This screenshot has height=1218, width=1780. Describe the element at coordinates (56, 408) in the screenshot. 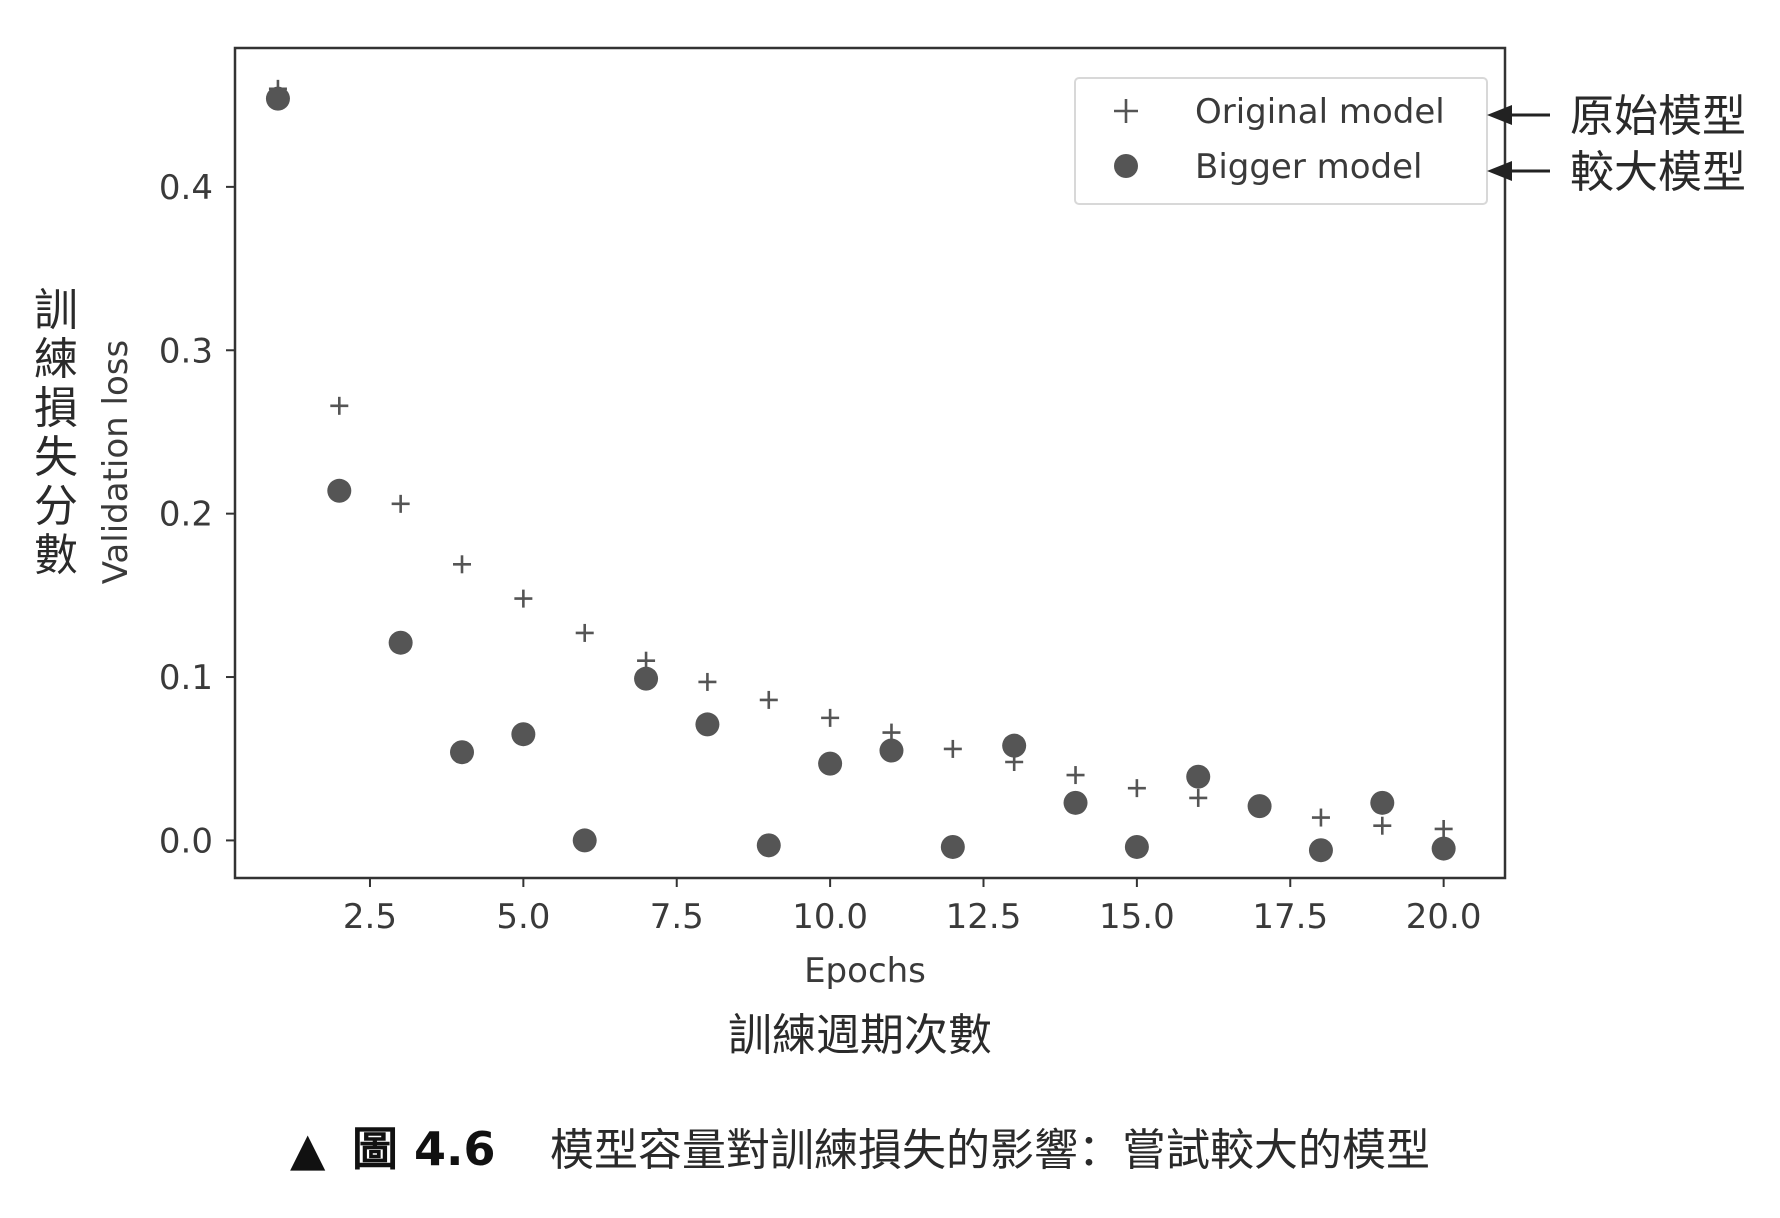

I see `y-axis-label-cn-char: 損` at that location.